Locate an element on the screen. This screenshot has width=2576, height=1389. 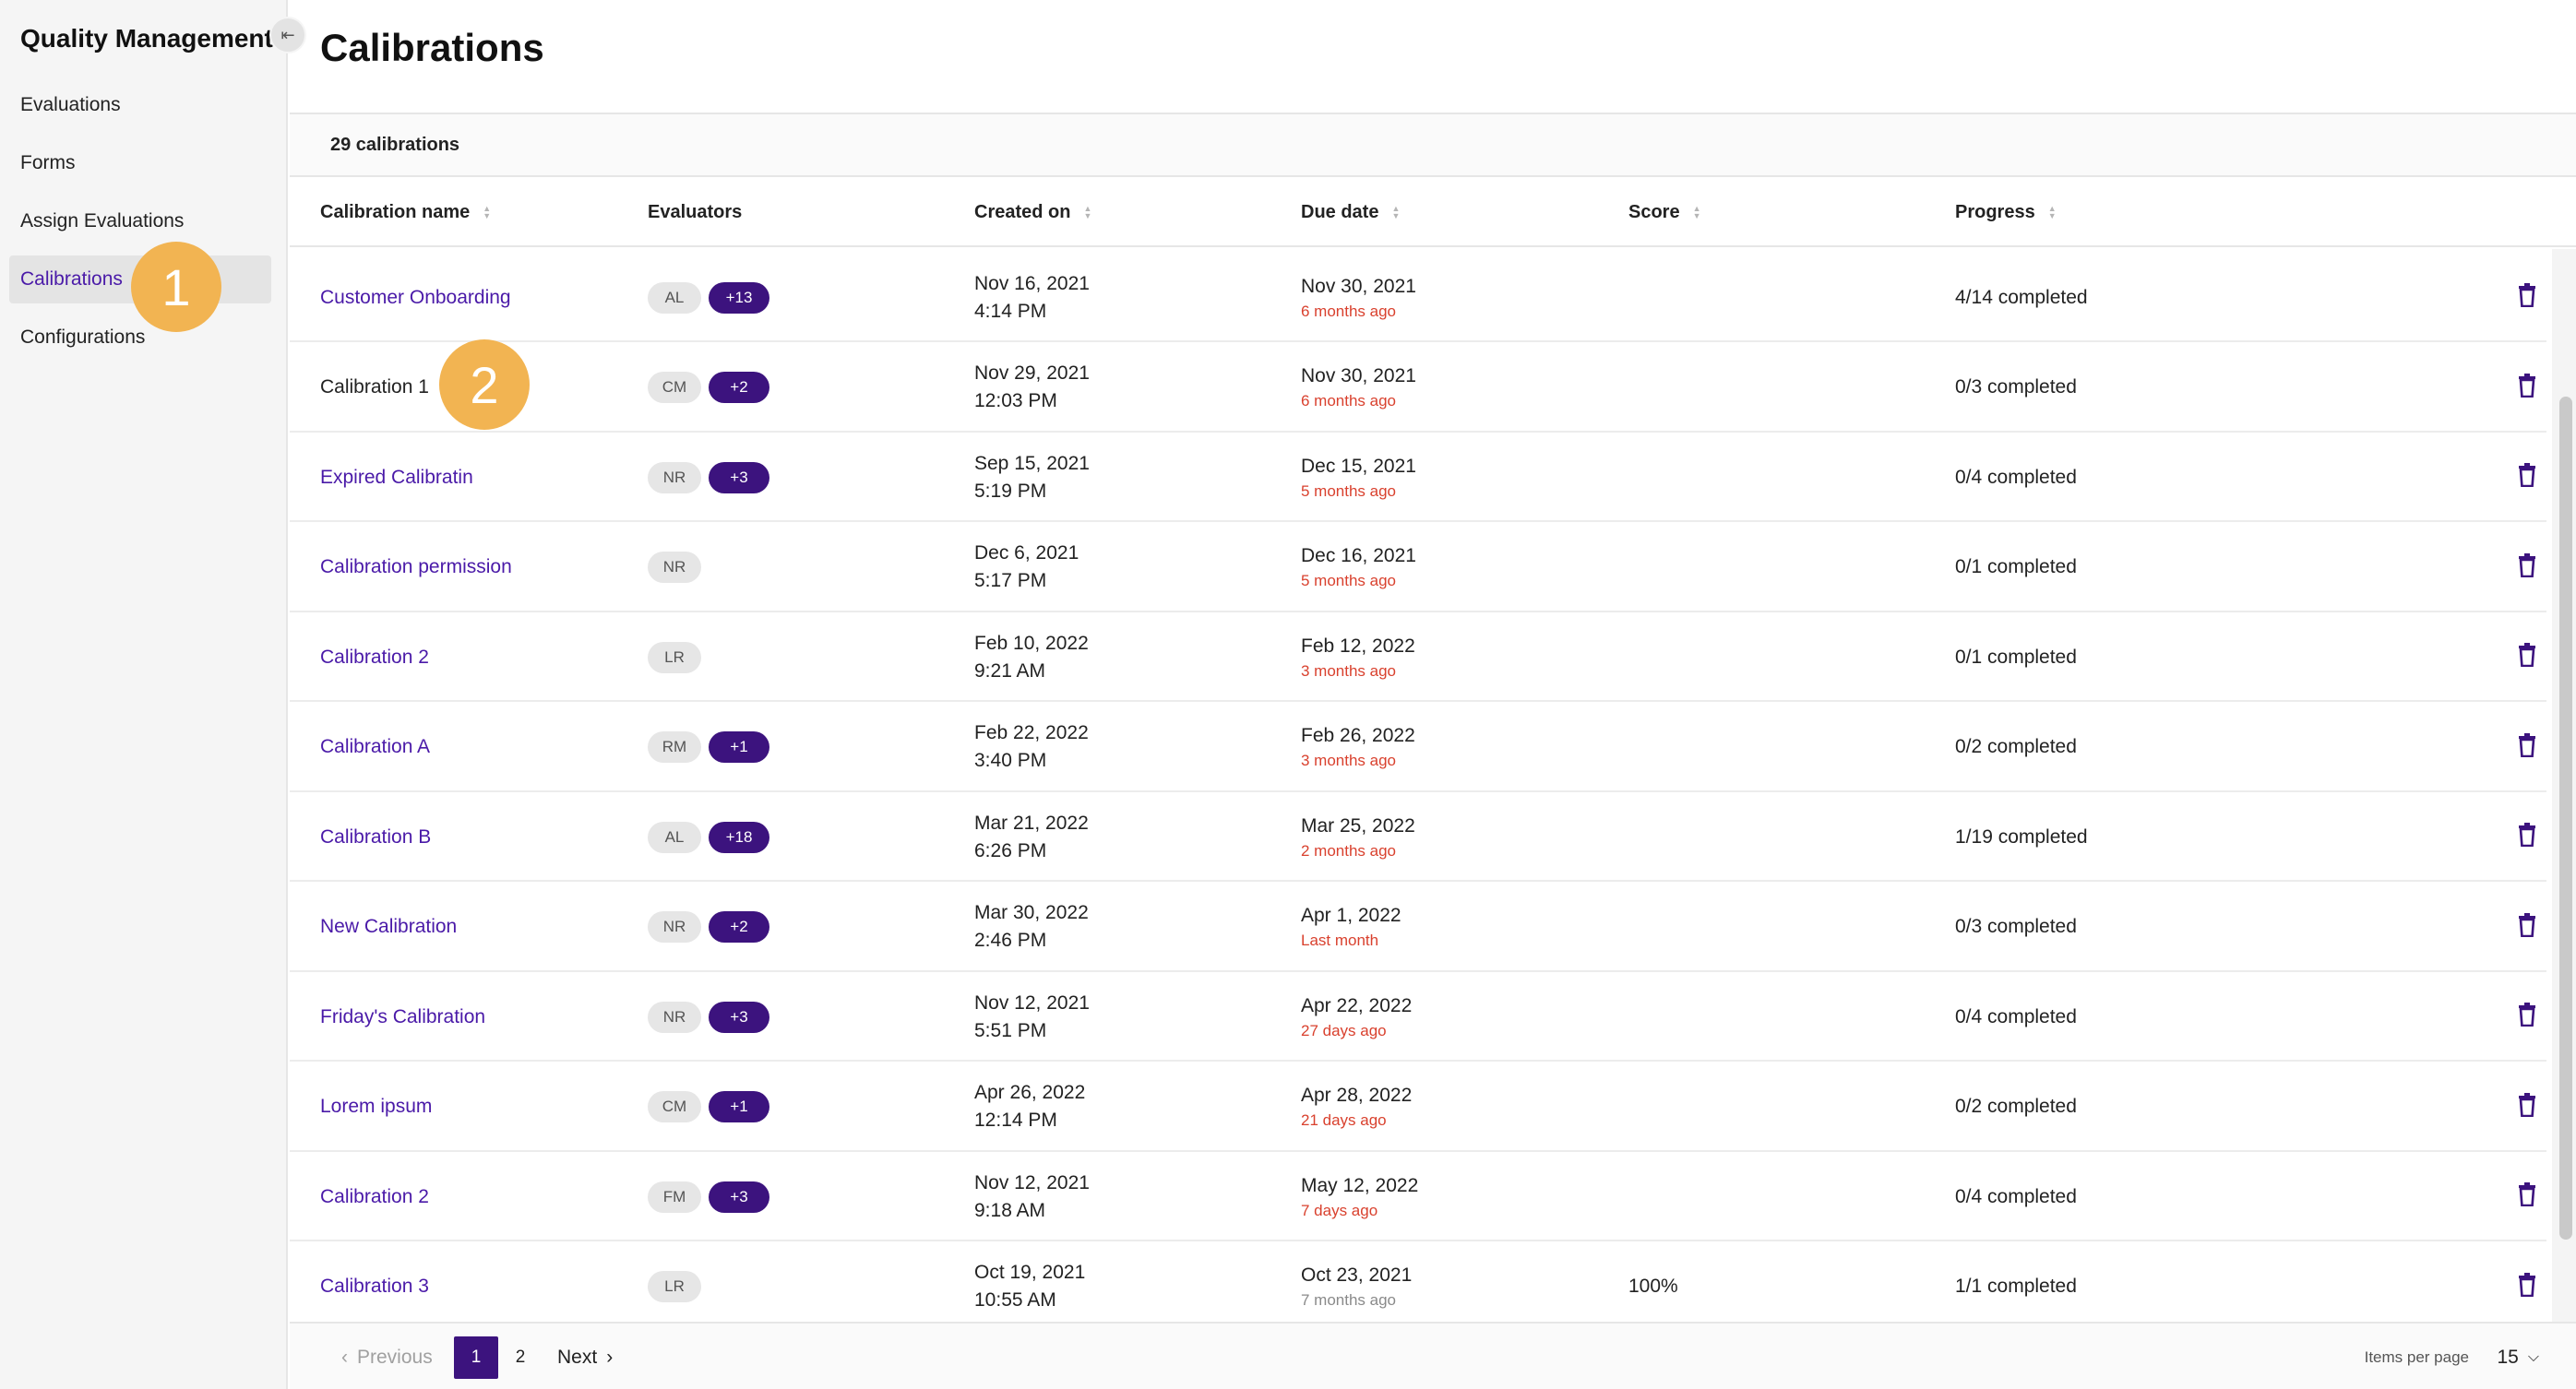
column-header-progress: Progress ▲ ▼ is located at coordinates (2006, 212).